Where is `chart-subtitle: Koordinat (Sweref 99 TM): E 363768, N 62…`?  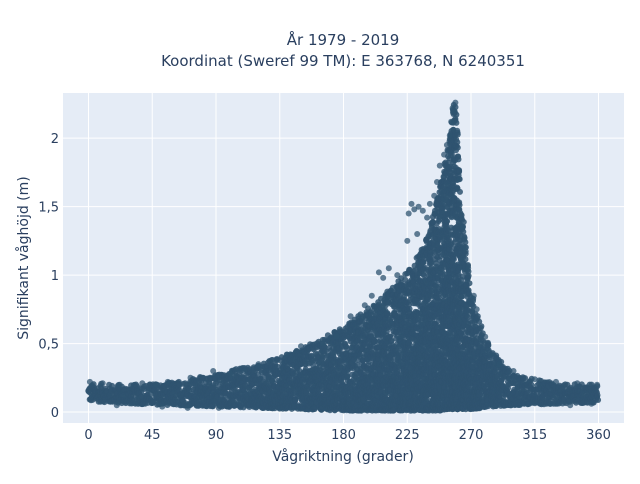
chart-subtitle: Koordinat (Sweref 99 TM): E 363768, N 62… is located at coordinates (343, 61).